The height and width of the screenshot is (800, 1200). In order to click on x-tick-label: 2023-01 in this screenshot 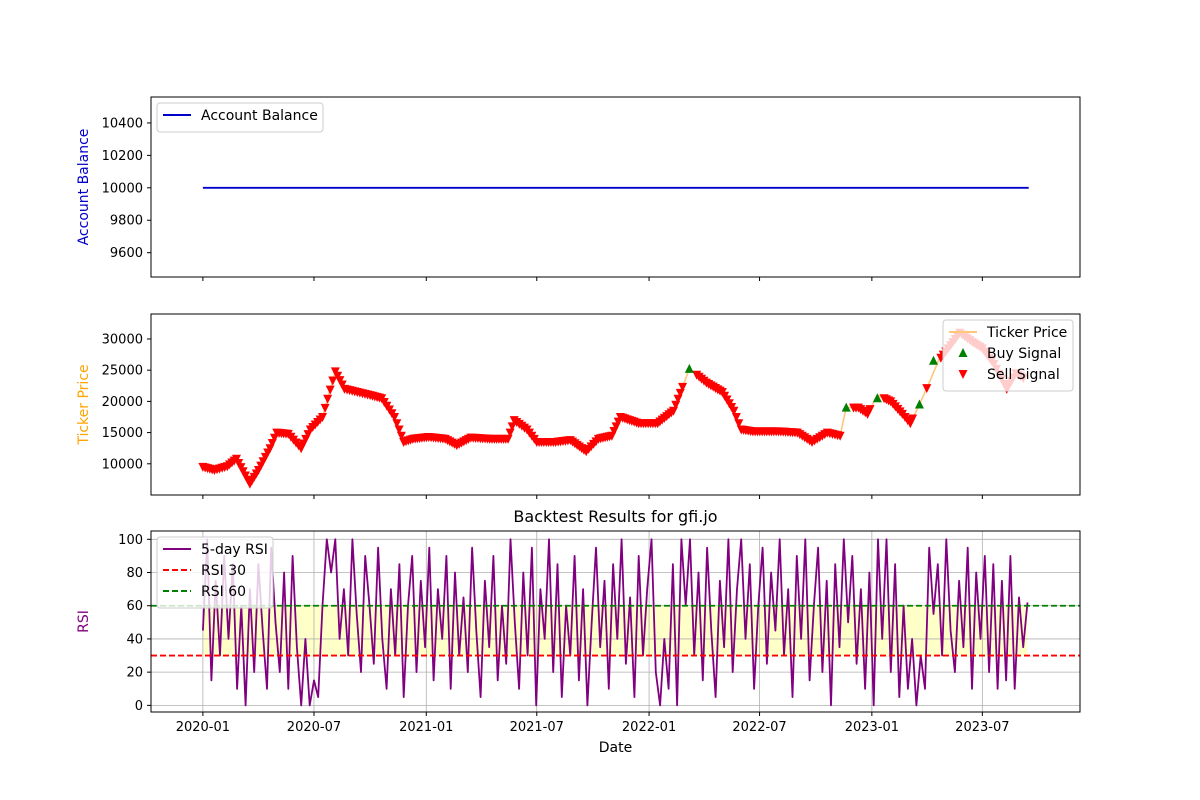, I will do `click(872, 727)`.